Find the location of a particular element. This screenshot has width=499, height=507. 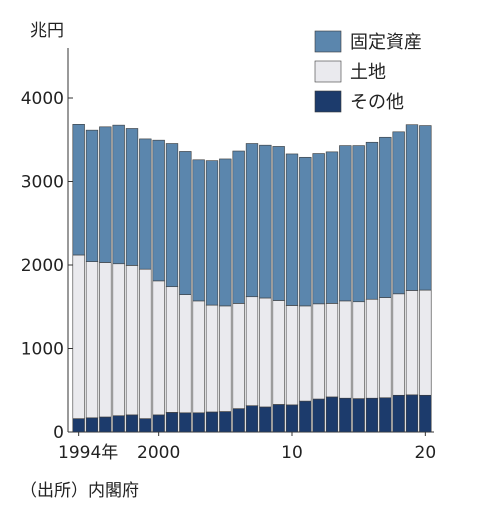

bar-2004-その他 is located at coordinates (212, 422).